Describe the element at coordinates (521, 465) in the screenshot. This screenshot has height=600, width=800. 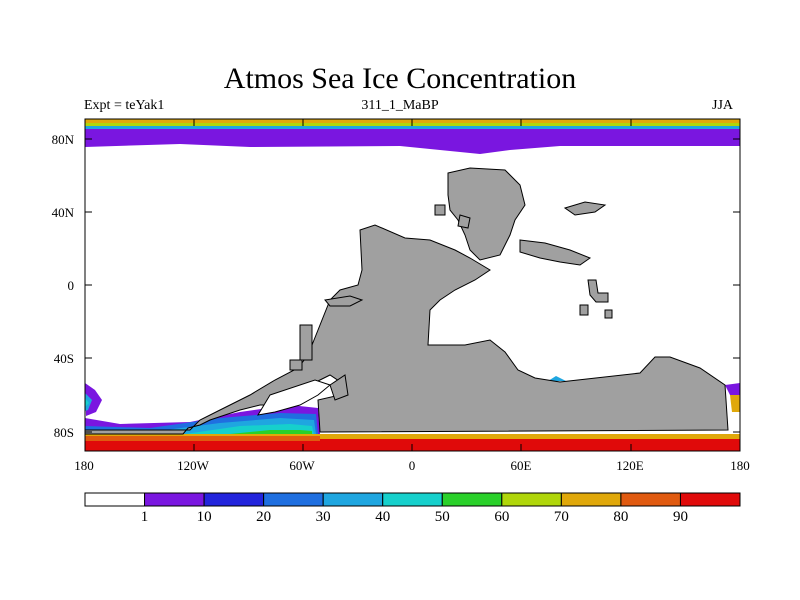
I see `lon-tick-60e: 60E` at that location.